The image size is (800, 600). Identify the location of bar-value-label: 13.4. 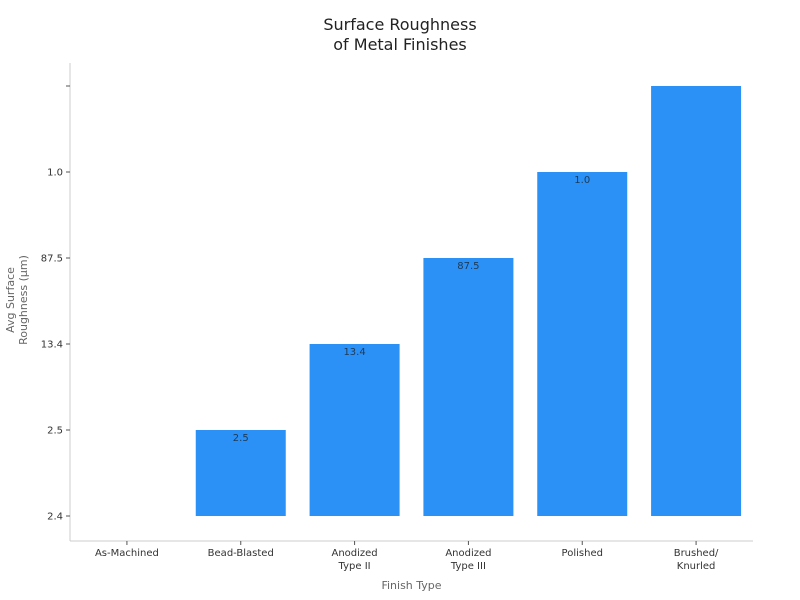
(354, 352).